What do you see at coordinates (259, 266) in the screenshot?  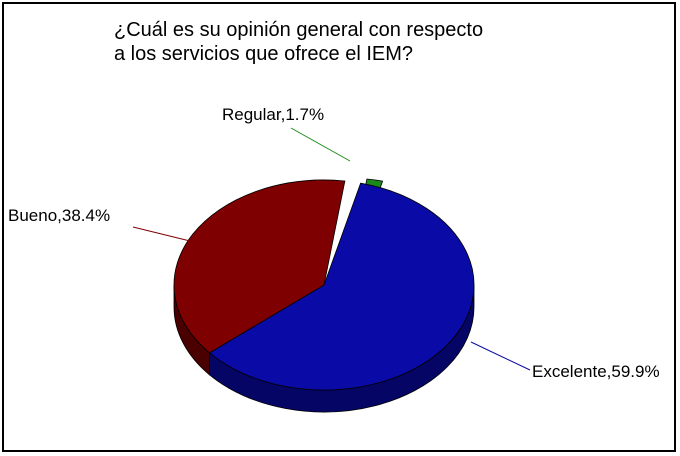 I see `pie-slice-bueno` at bounding box center [259, 266].